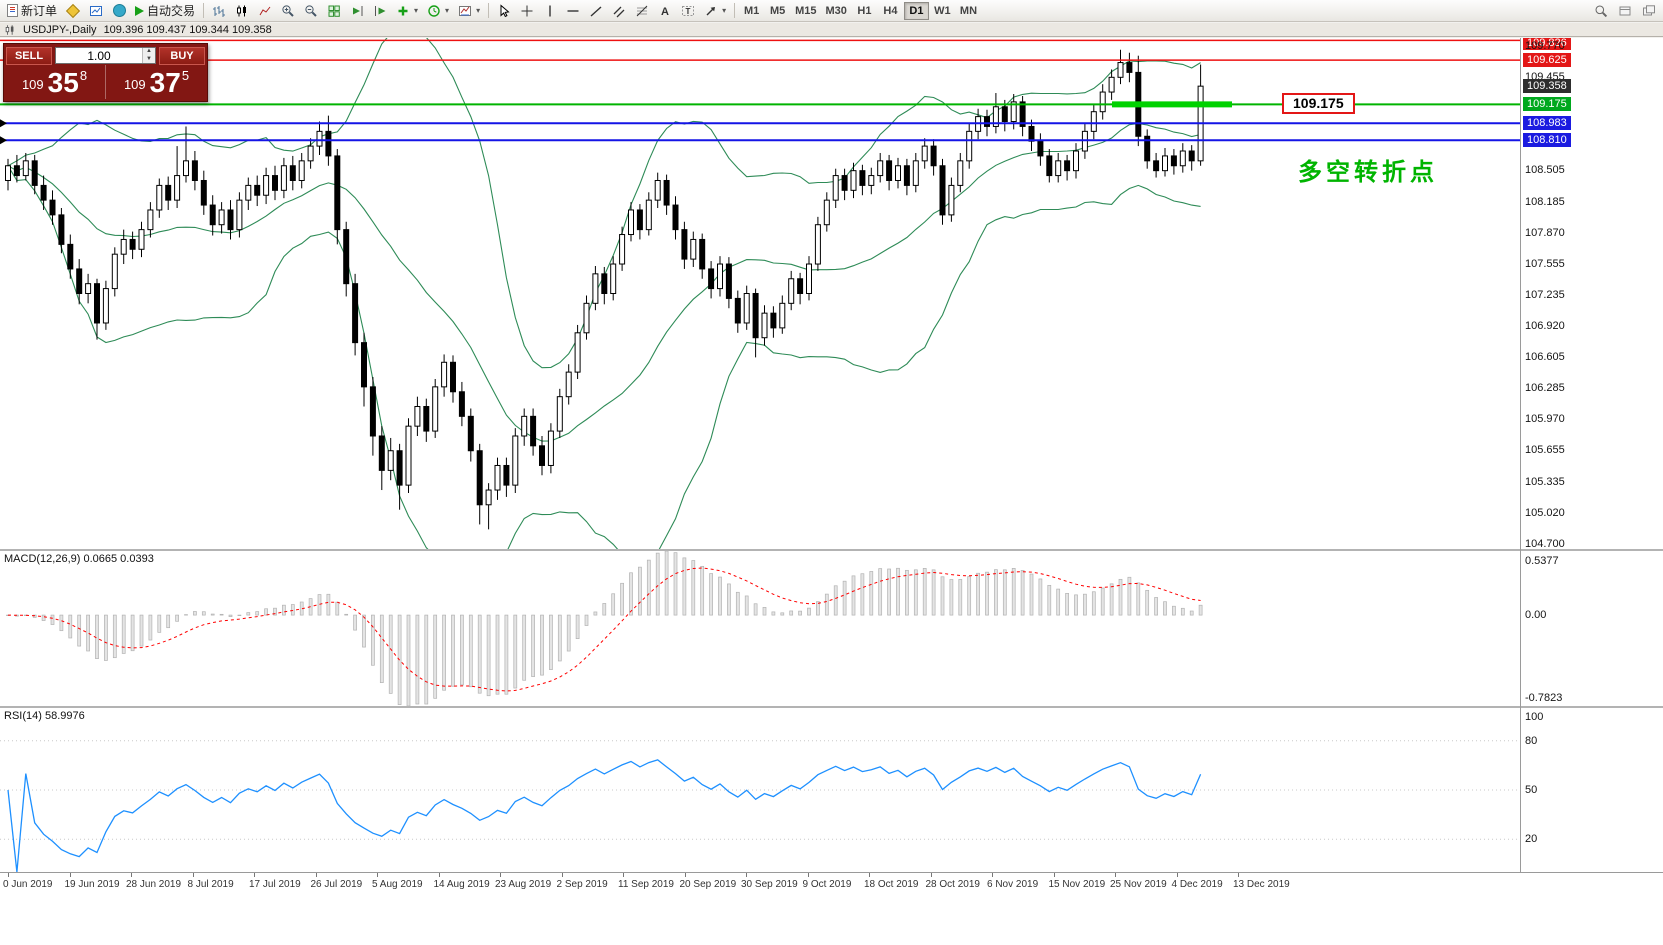 The image size is (1663, 945). I want to click on timeframe-button-W1: W1, so click(942, 11).